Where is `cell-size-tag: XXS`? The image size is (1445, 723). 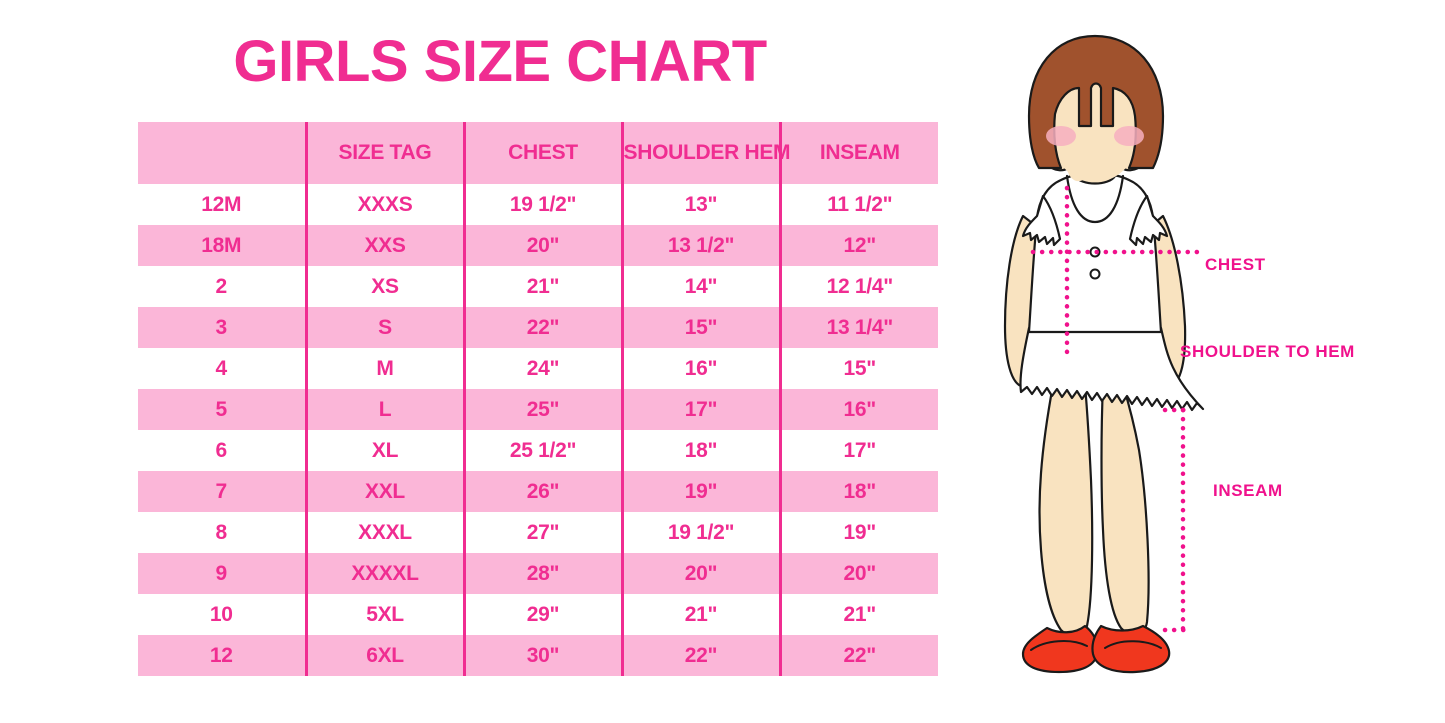 cell-size-tag: XXS is located at coordinates (386, 245).